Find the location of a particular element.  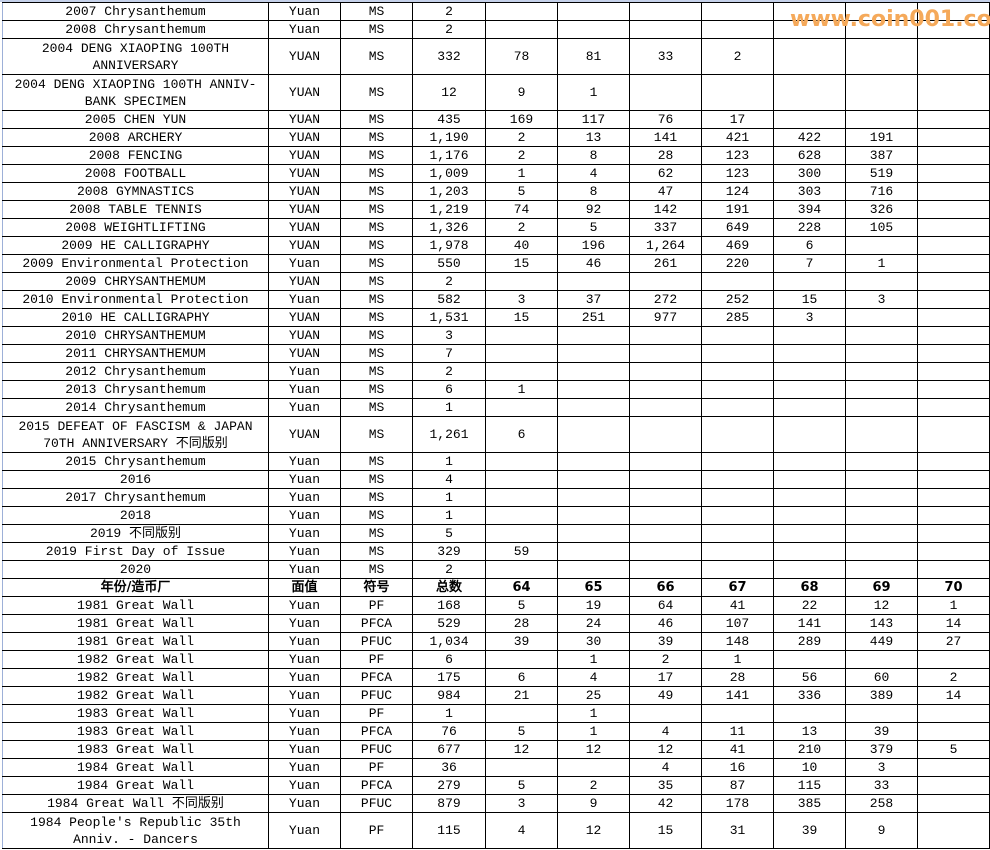

cell-g66: 2 is located at coordinates (665, 659).